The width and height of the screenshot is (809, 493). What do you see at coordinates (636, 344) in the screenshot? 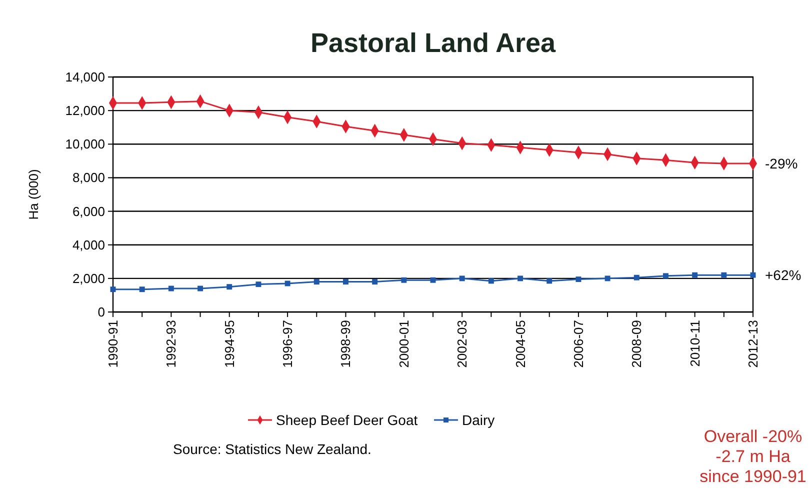
I see `x-tick-label: 2008-09` at bounding box center [636, 344].